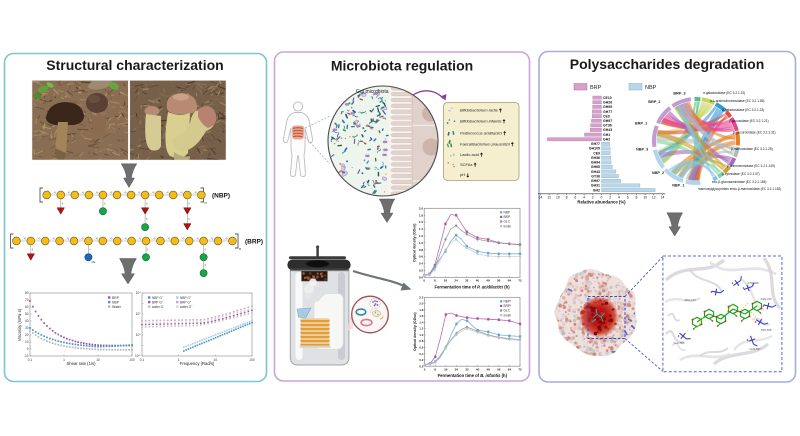  What do you see at coordinates (549, 198) in the screenshot?
I see `svg-text: 12` at bounding box center [549, 198].